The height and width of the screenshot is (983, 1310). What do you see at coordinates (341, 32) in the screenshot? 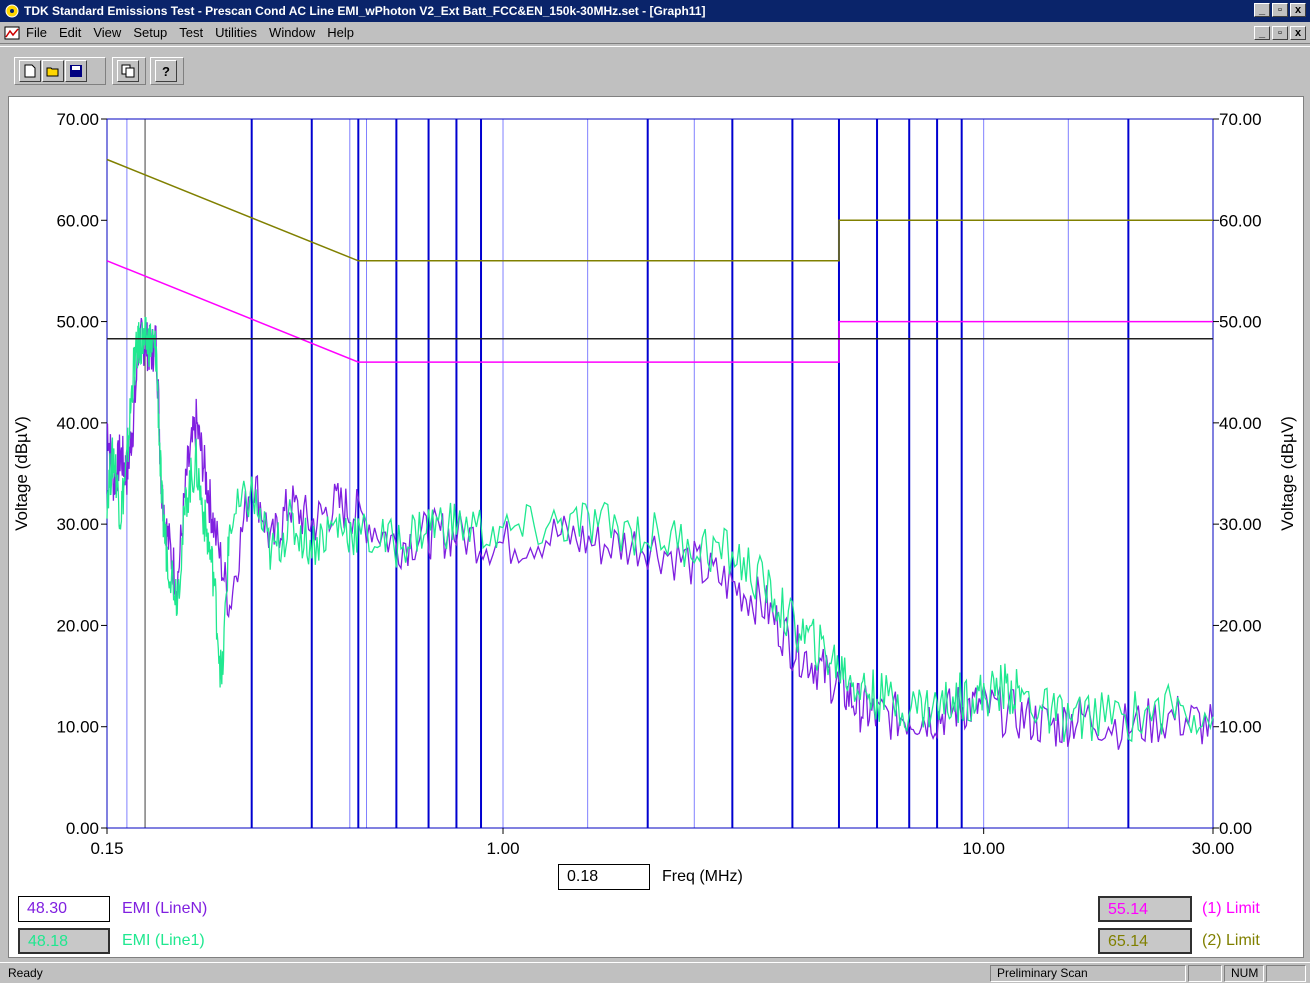
I see `menu-help: Help` at bounding box center [341, 32].